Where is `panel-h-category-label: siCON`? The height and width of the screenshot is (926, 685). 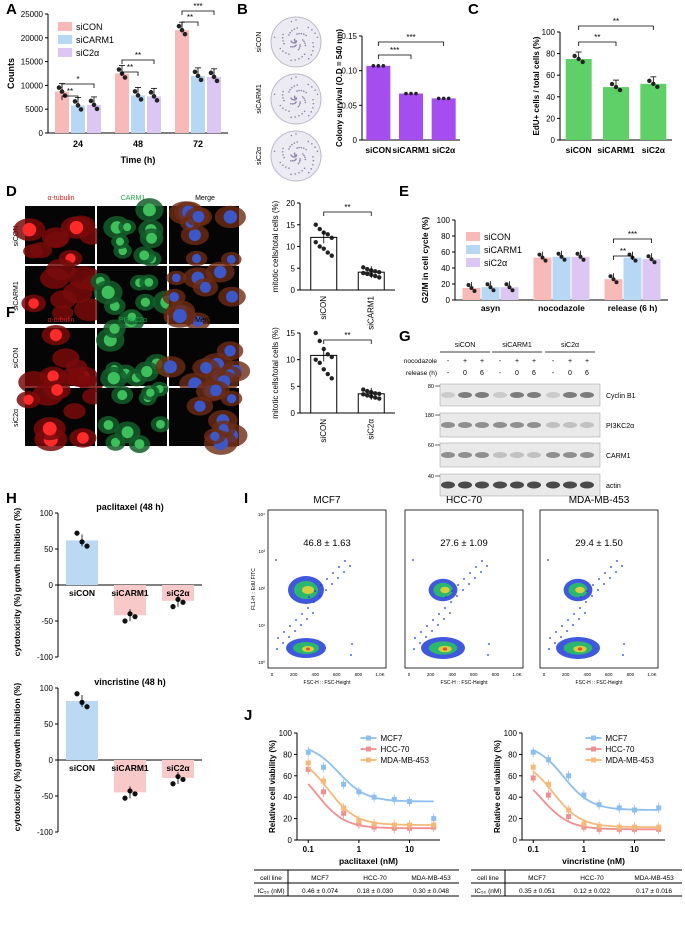 panel-h-category-label: siCON is located at coordinates (82, 768).